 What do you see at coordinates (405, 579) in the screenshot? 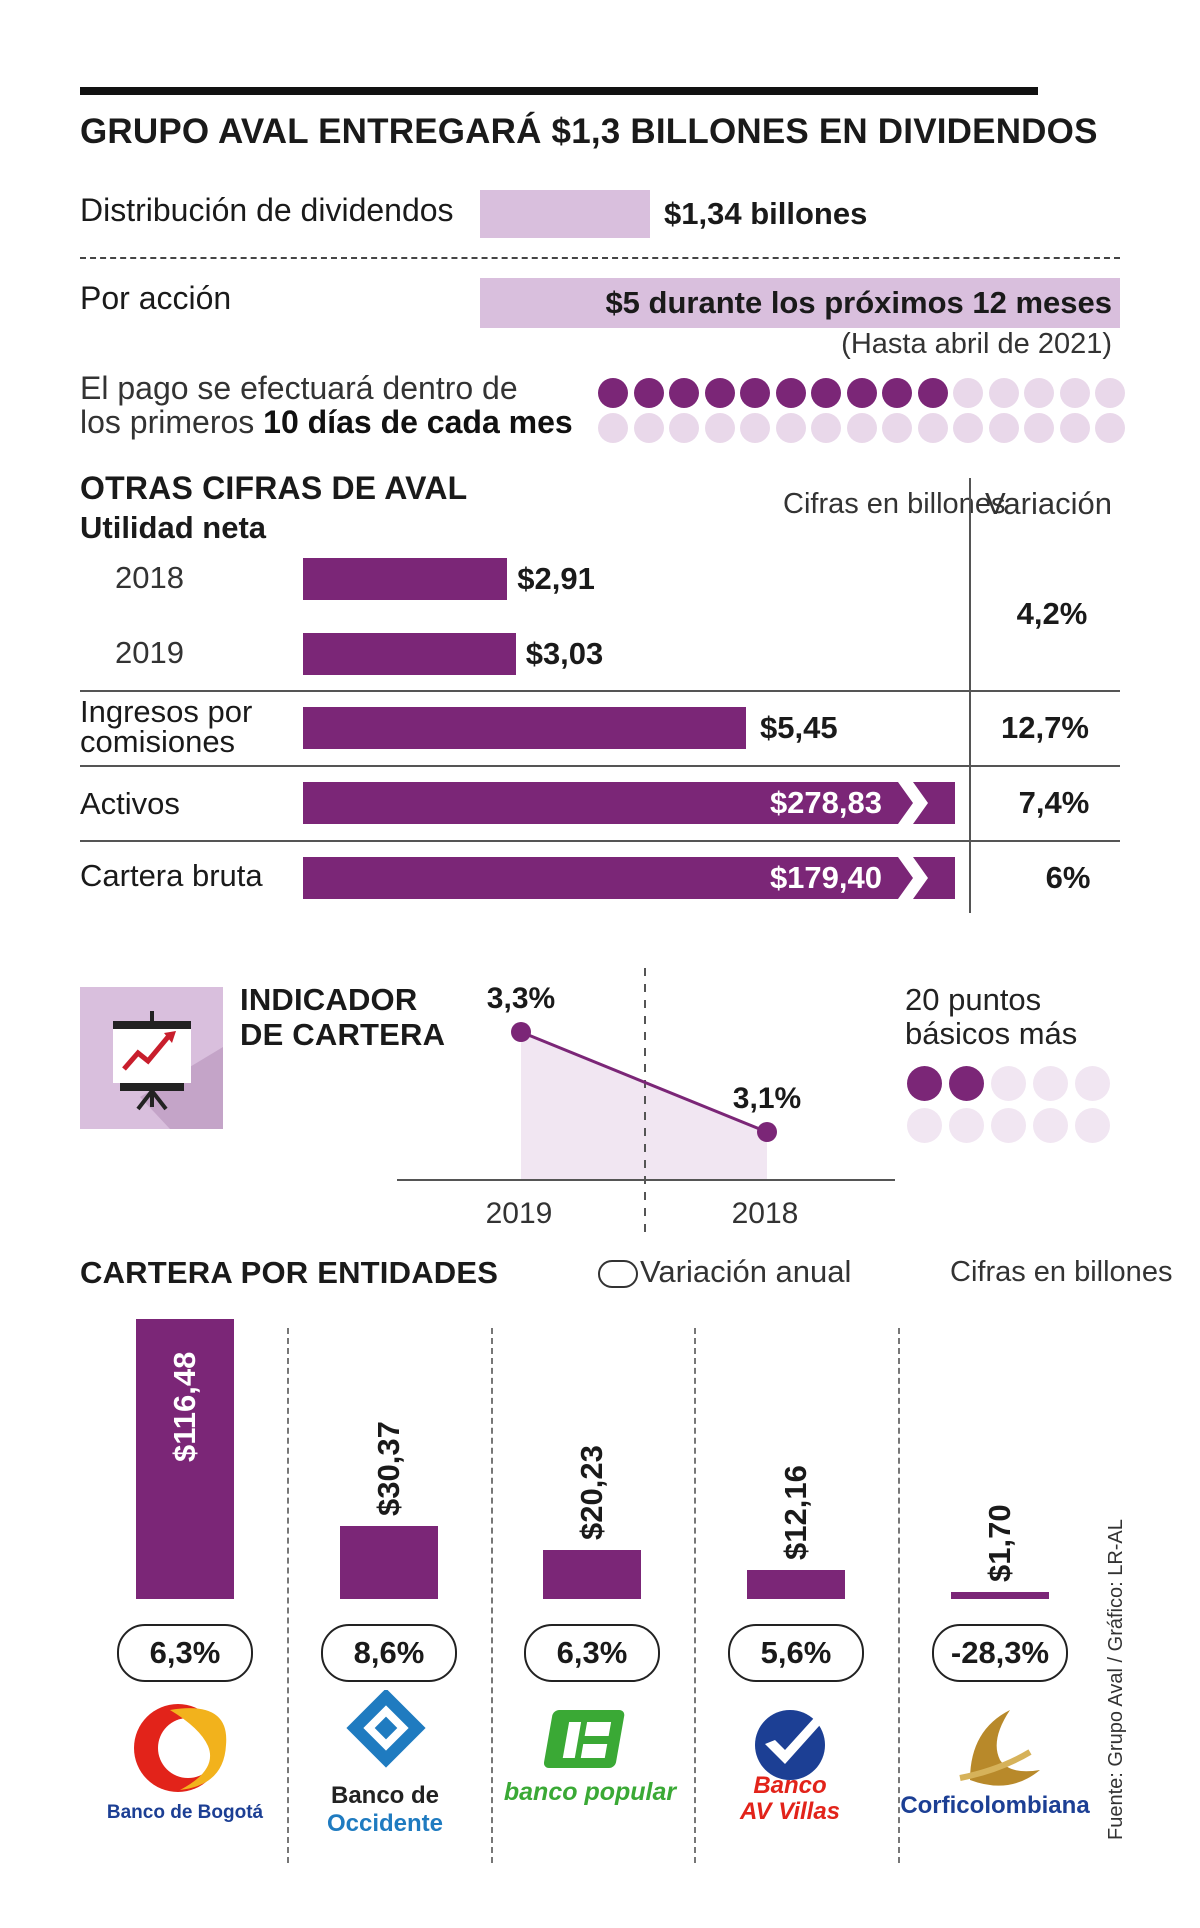
I see `utilidad-2018-bar` at bounding box center [405, 579].